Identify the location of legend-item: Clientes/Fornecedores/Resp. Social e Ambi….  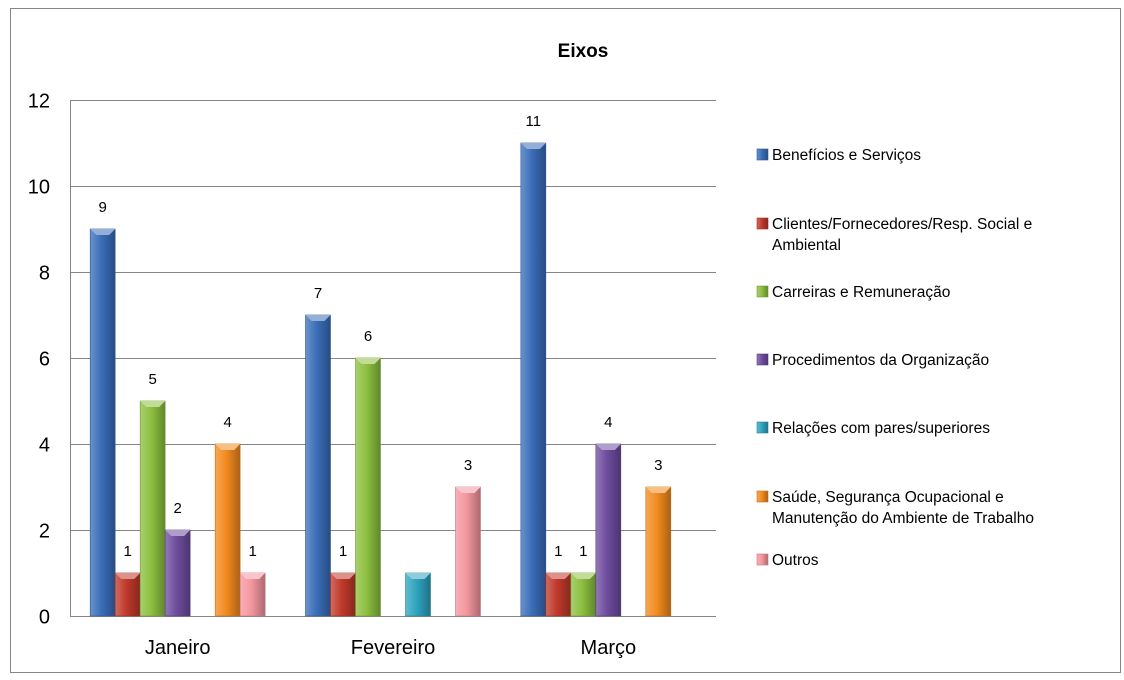
(894, 235).